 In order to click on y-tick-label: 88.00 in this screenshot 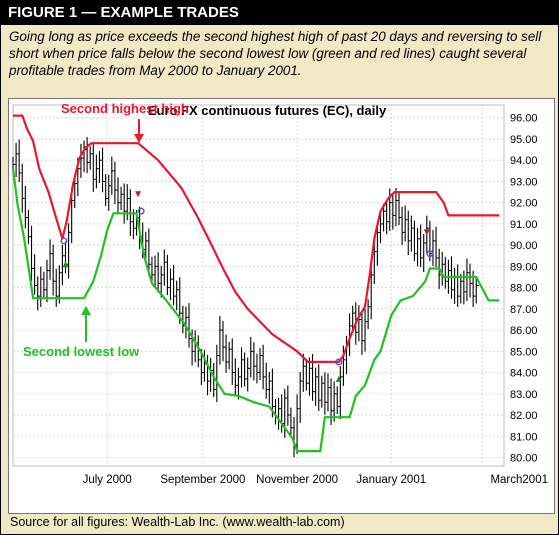, I will do `click(524, 289)`.